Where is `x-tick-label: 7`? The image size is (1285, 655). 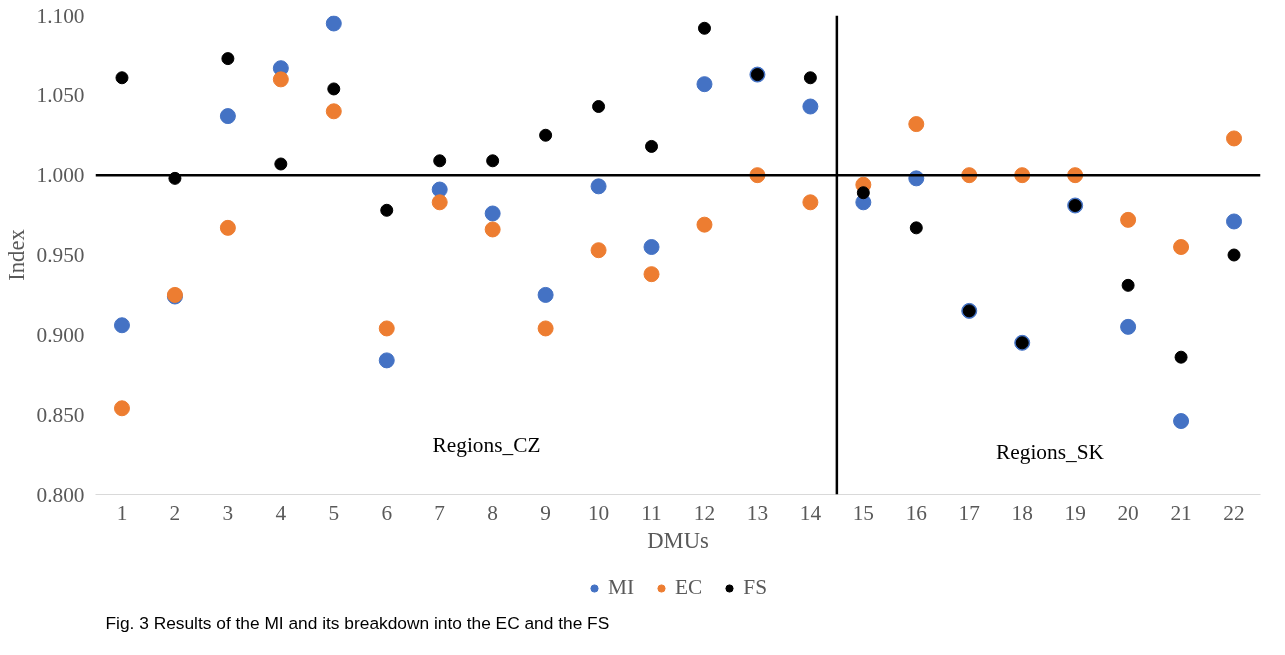
x-tick-label: 7 is located at coordinates (440, 512).